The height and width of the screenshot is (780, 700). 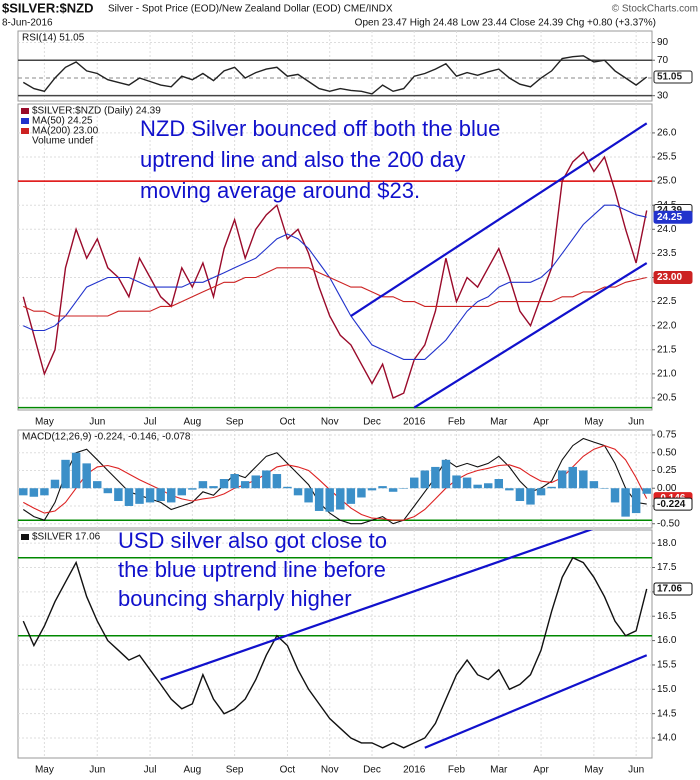 What do you see at coordinates (667, 157) in the screenshot?
I see `y-tick-label: 25.5` at bounding box center [667, 157].